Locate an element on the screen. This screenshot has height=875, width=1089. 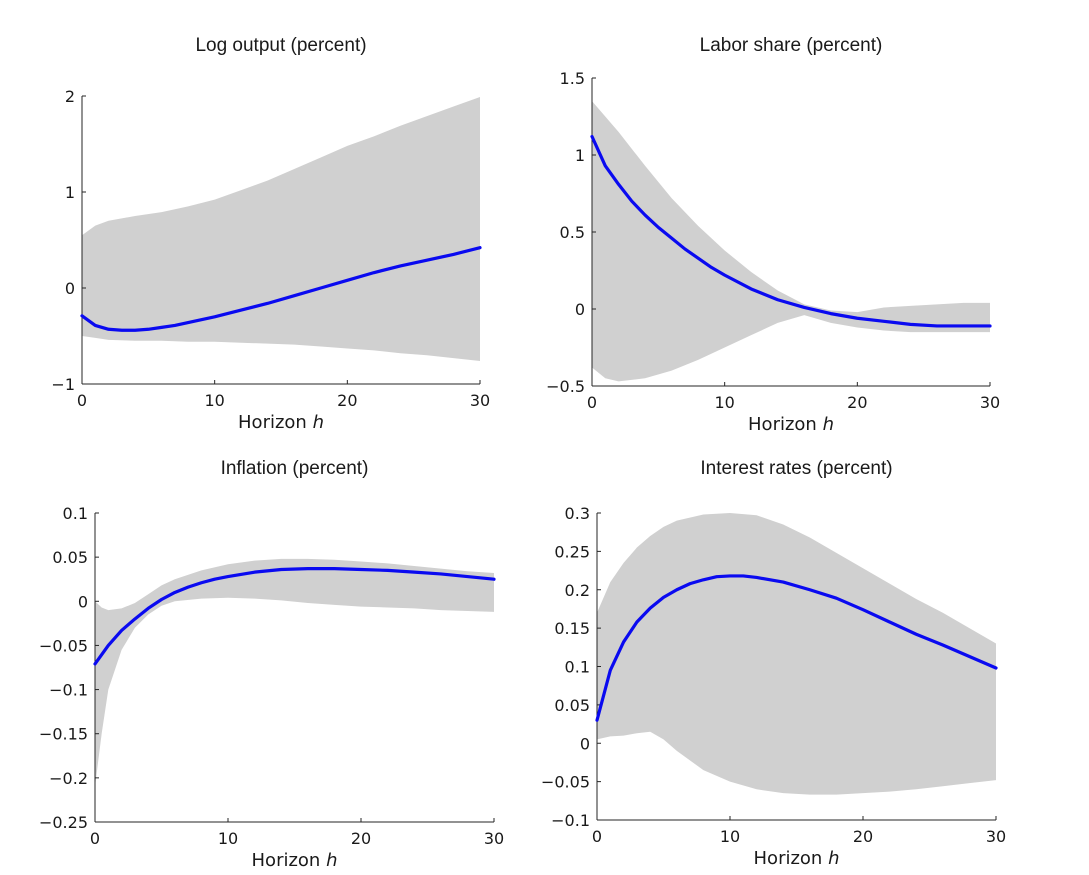
inflation-title: Inflation (percent) is located at coordinates (295, 468).